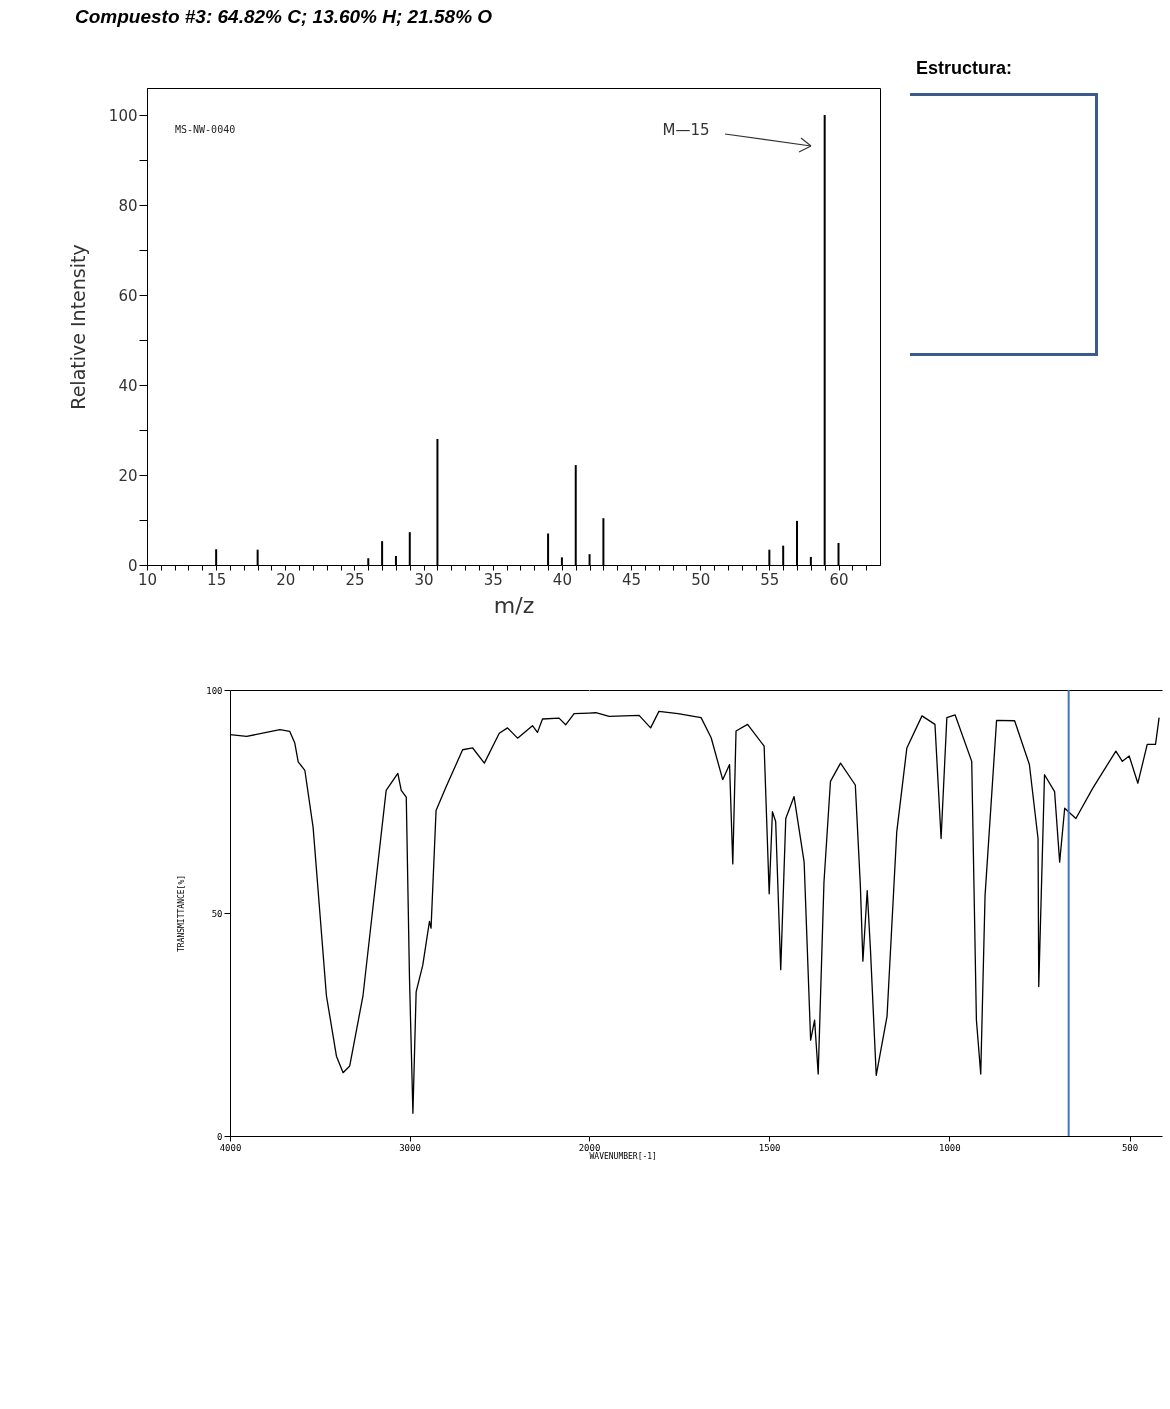  Describe the element at coordinates (128, 385) in the screenshot. I see `y-tick-label: 40` at that location.